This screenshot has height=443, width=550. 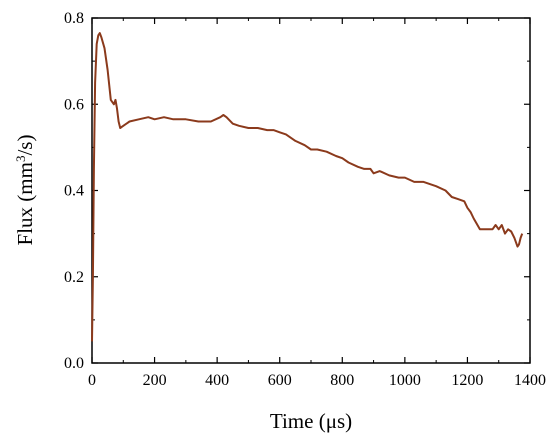 What do you see at coordinates (74, 191) in the screenshot?
I see `y-tick-label: 0.4` at bounding box center [74, 191].